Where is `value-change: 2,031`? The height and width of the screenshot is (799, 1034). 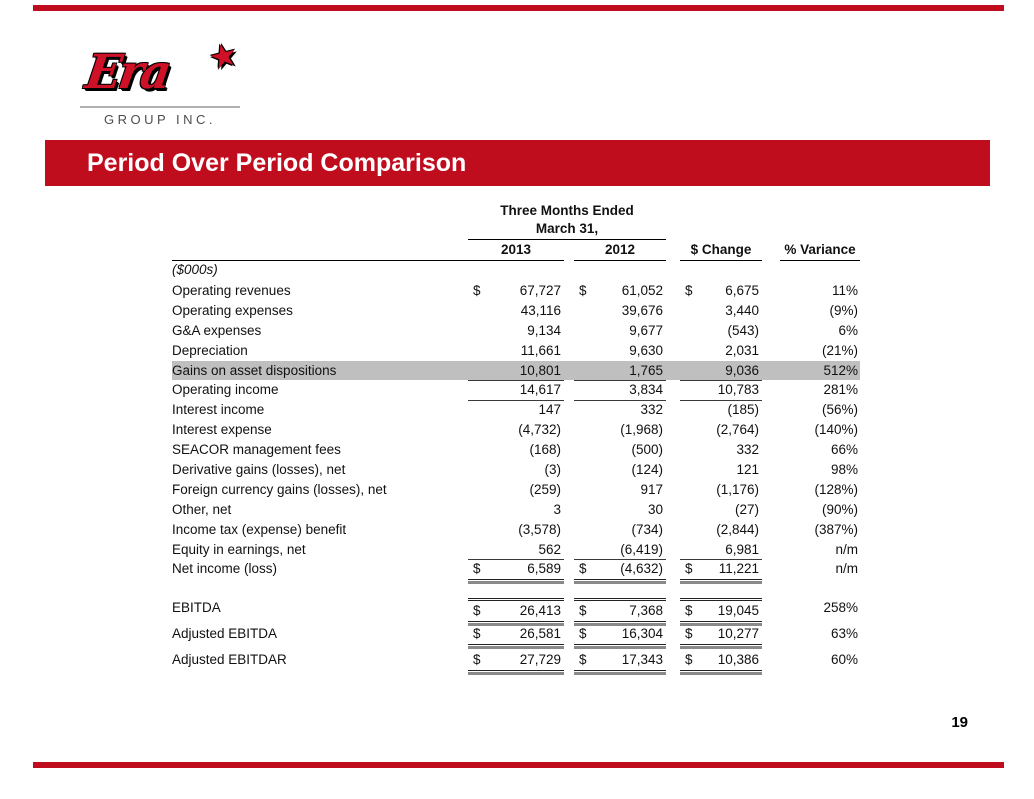
value-change: 2,031 is located at coordinates (721, 351).